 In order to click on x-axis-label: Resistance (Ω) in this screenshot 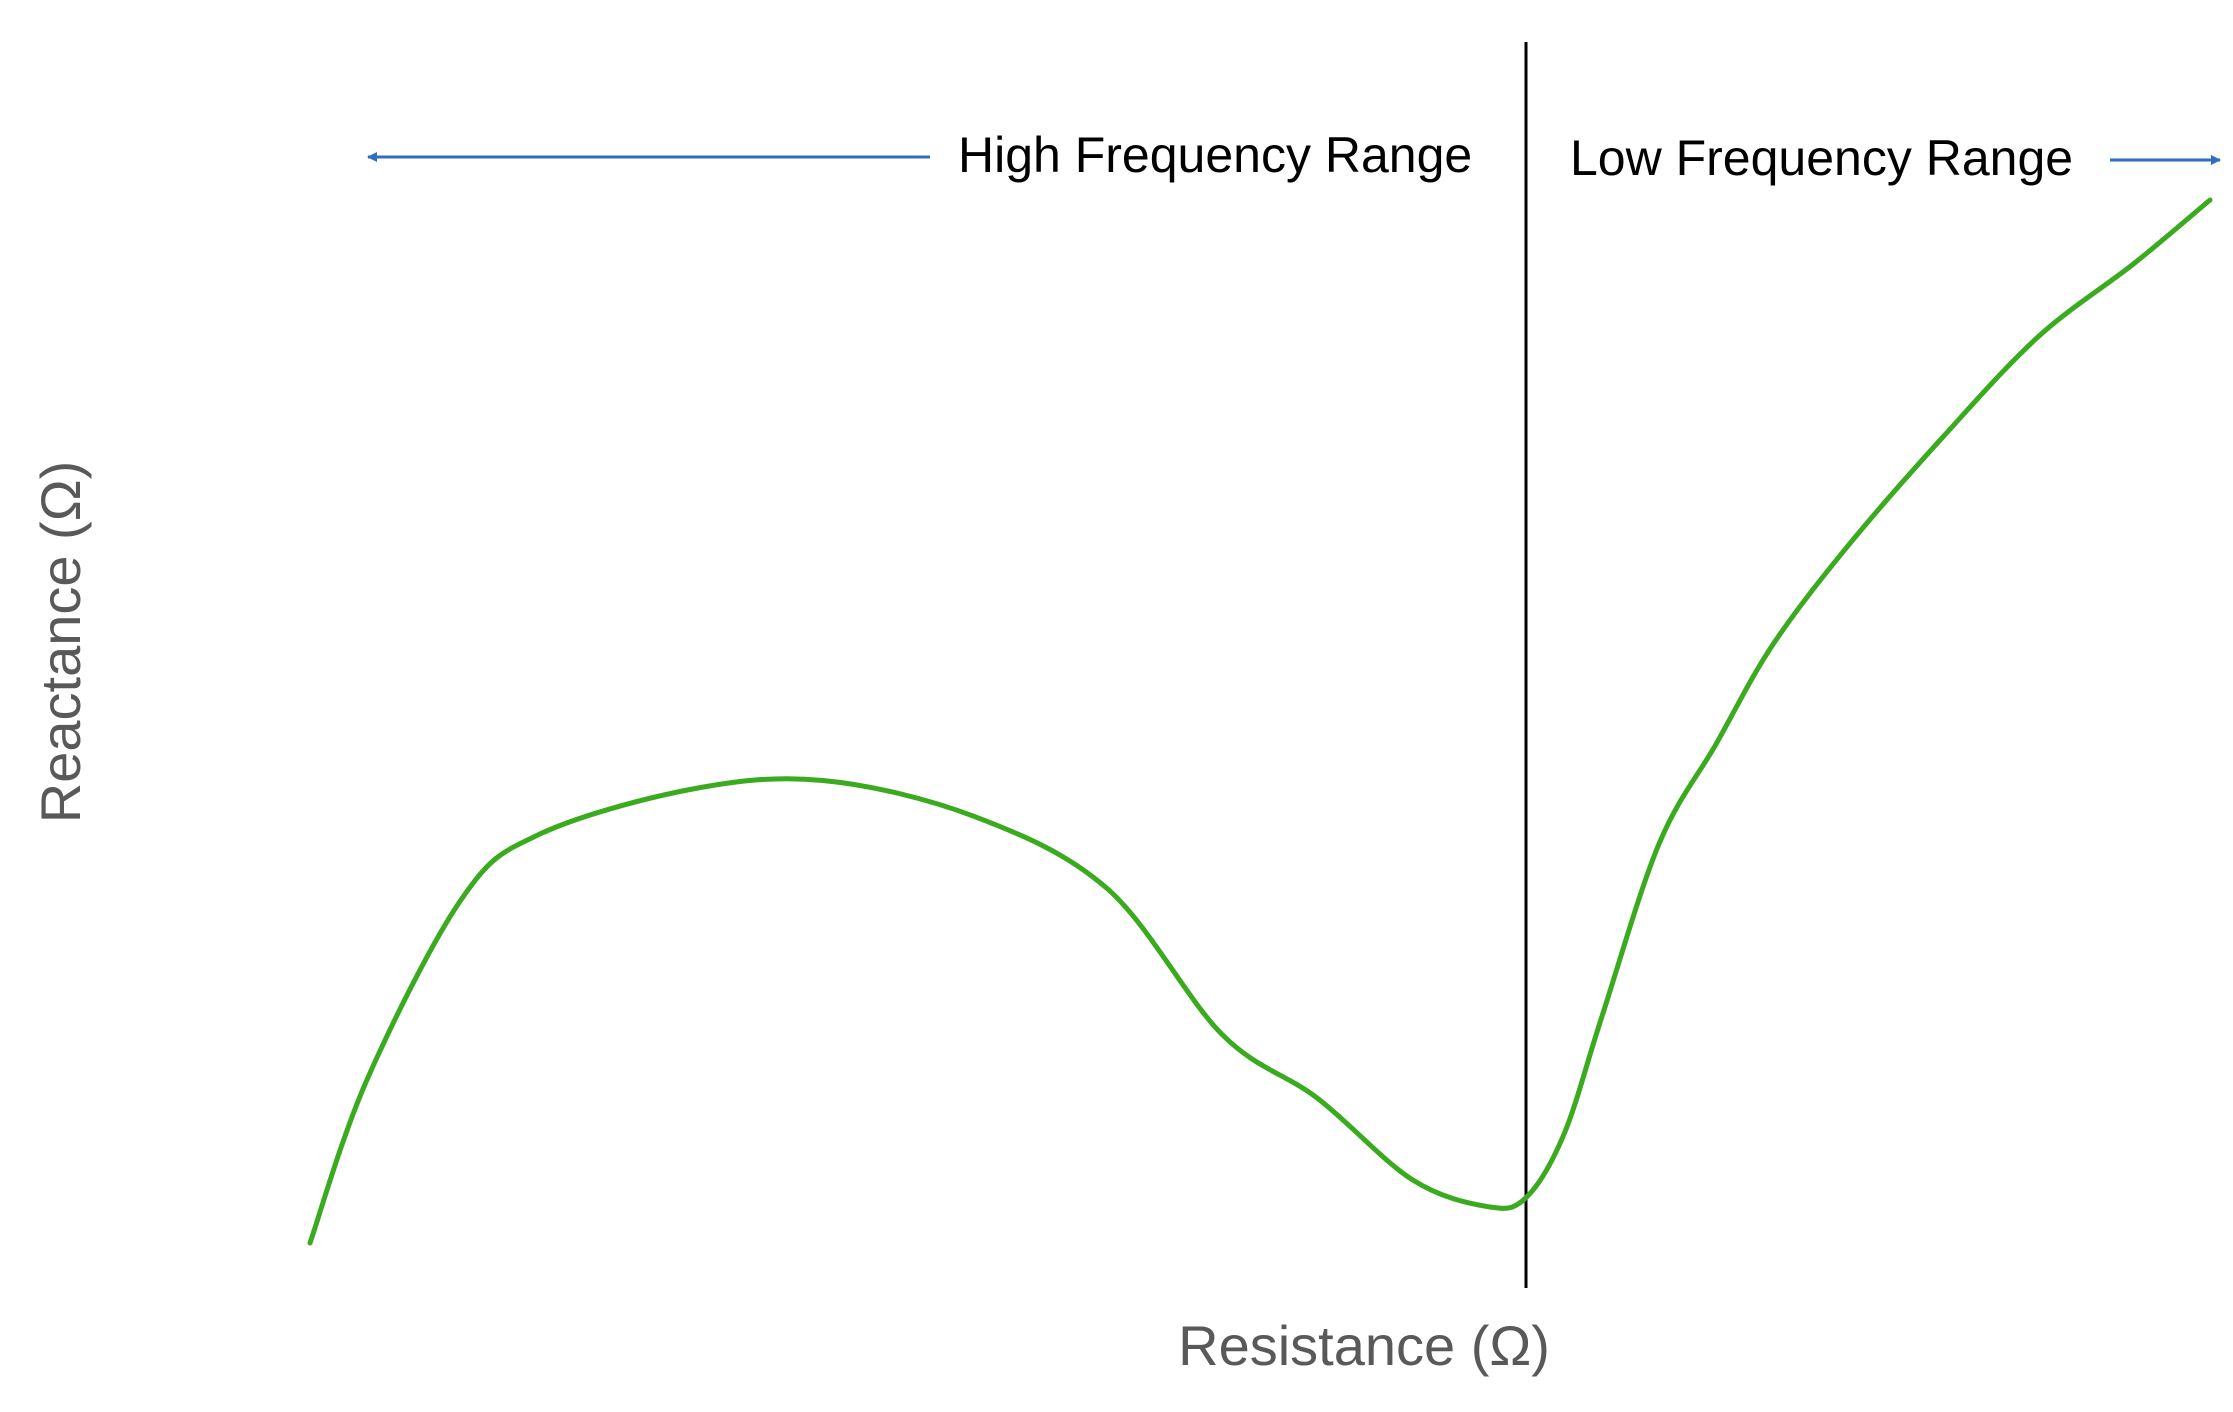, I will do `click(1364, 1345)`.